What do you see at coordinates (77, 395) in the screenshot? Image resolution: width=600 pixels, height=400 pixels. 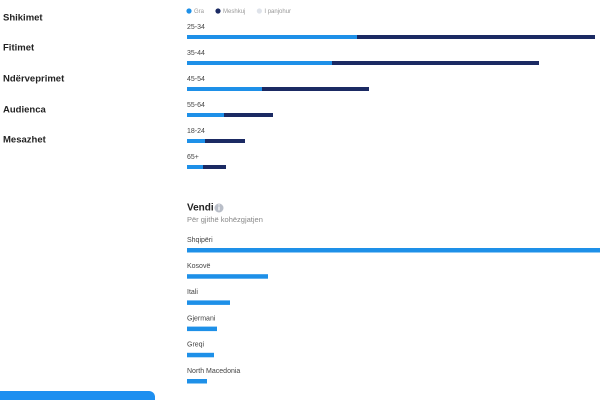 I see `action-button` at bounding box center [77, 395].